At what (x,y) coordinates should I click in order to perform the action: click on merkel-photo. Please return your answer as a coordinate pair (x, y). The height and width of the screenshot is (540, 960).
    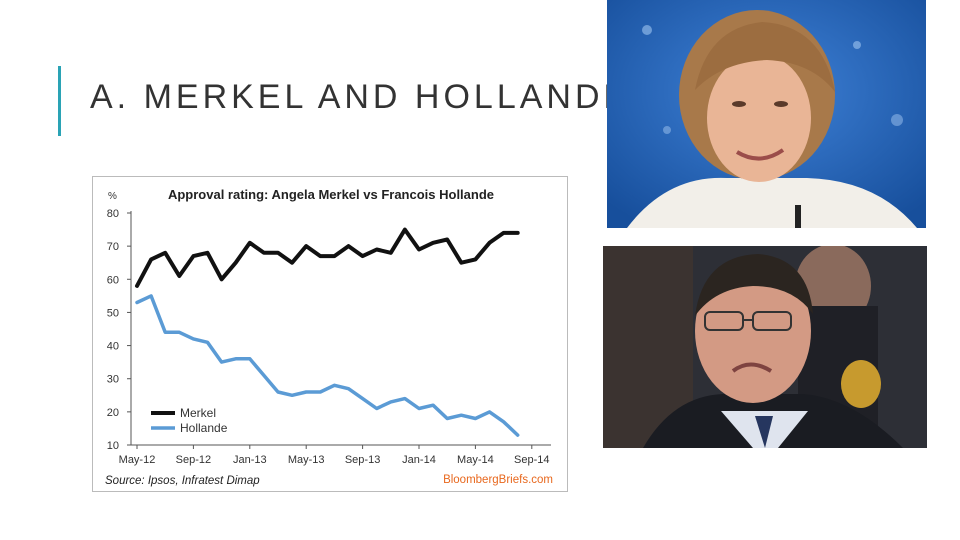
    Looking at the image, I should click on (766, 114).